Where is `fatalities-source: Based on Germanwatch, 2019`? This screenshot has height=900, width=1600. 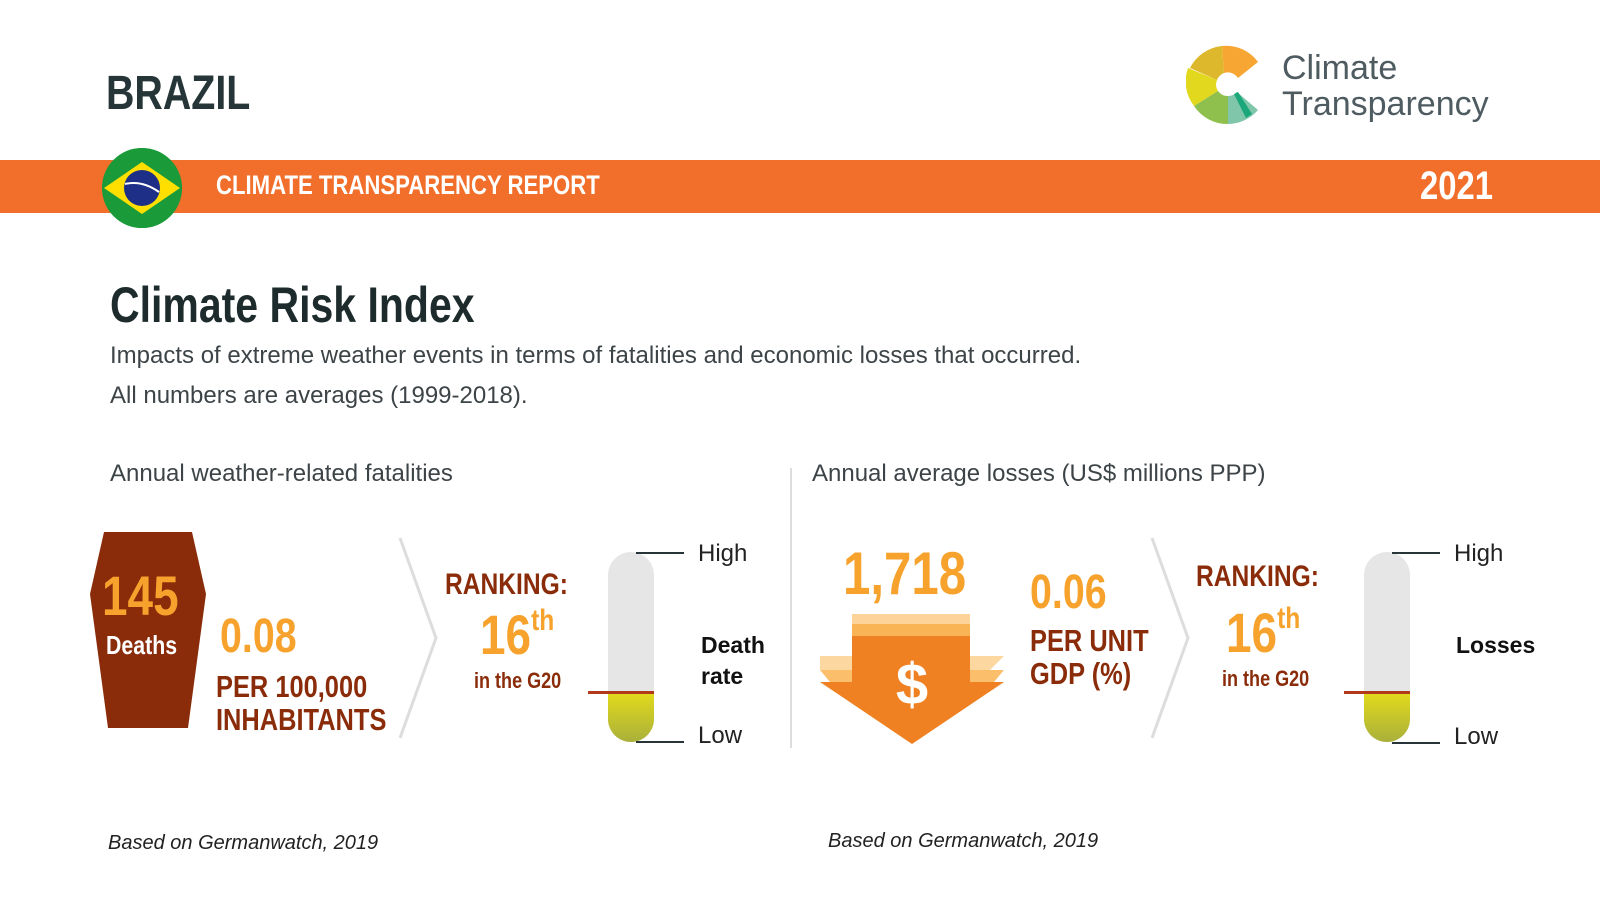
fatalities-source: Based on Germanwatch, 2019 is located at coordinates (243, 843).